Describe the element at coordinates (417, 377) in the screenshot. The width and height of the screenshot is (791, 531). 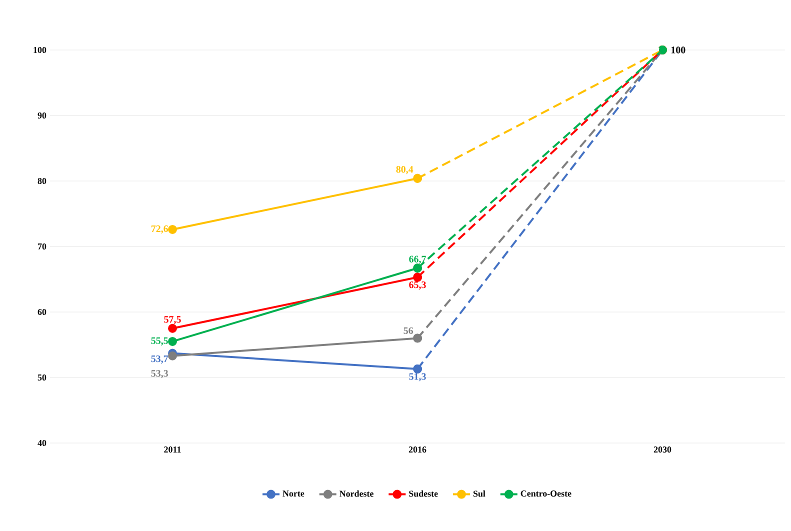
I see `data-label: 51,3` at that location.